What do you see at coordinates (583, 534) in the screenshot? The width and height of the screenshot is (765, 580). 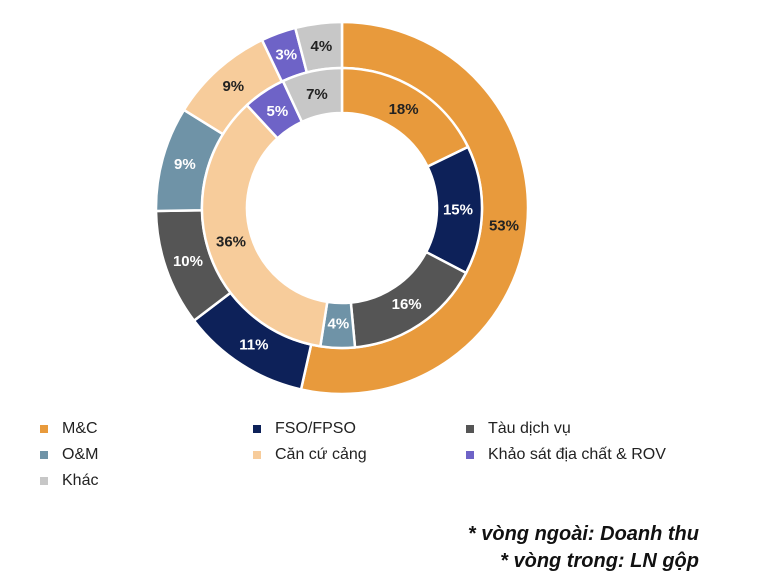 I see `note-outer-ring: * vòng ngoài: Doanh thu` at bounding box center [583, 534].